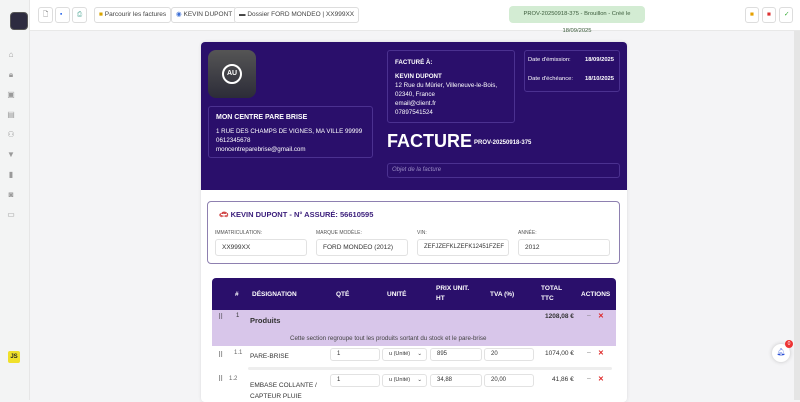 Image resolution: width=800 pixels, height=402 pixels. What do you see at coordinates (564, 247) in the screenshot?
I see `year-field: 2012` at bounding box center [564, 247].